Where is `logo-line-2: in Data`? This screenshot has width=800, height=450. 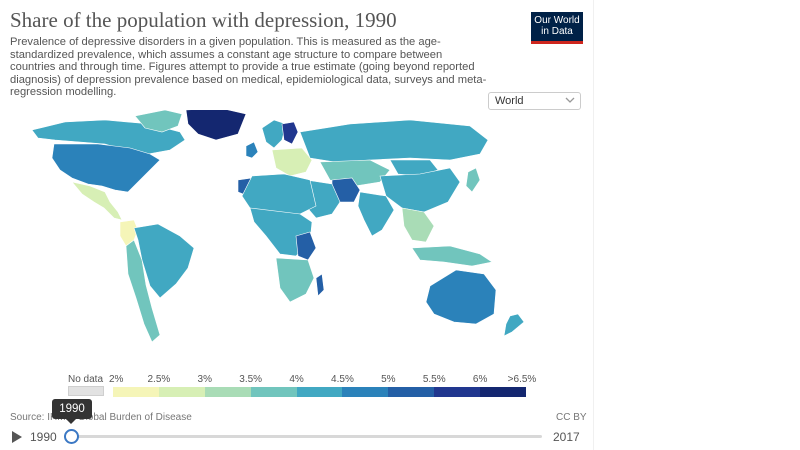 logo-line-2: in Data is located at coordinates (557, 31).